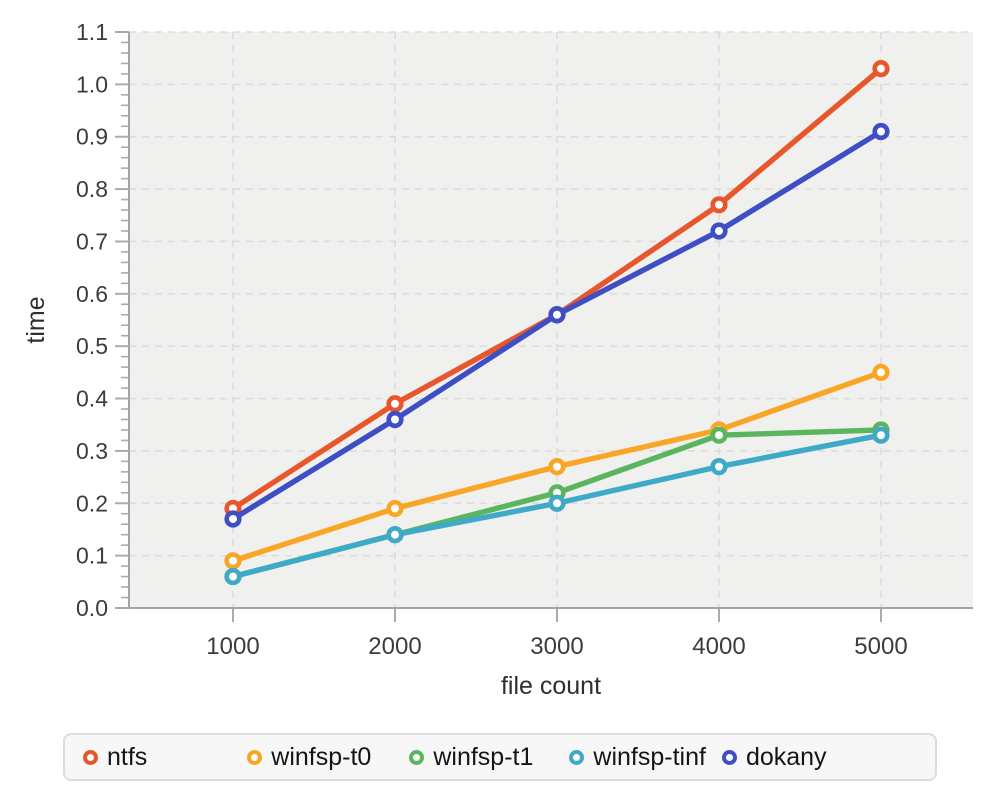 This screenshot has height=800, width=1000. Describe the element at coordinates (394, 646) in the screenshot. I see `x-tick-label: 2000` at that location.